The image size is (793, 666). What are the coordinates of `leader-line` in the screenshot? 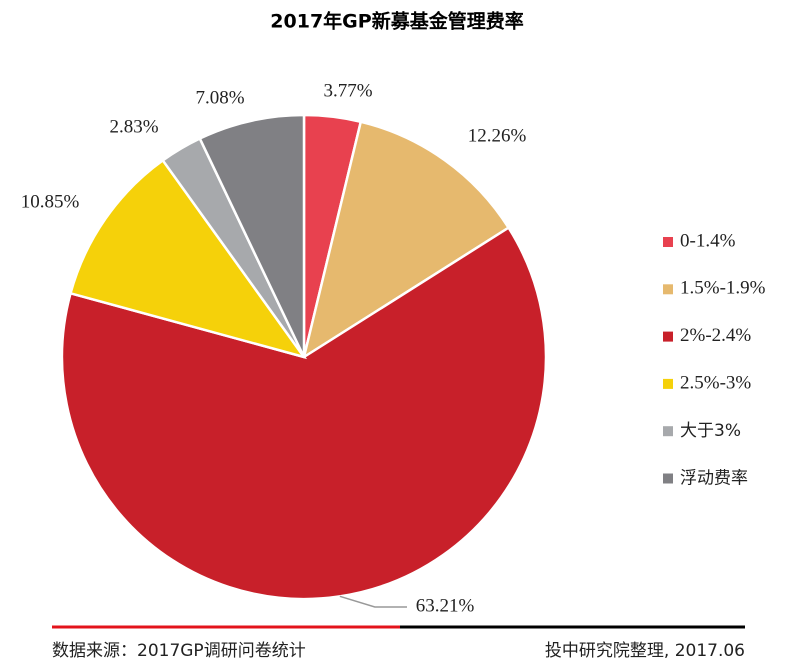 It's located at (373, 601).